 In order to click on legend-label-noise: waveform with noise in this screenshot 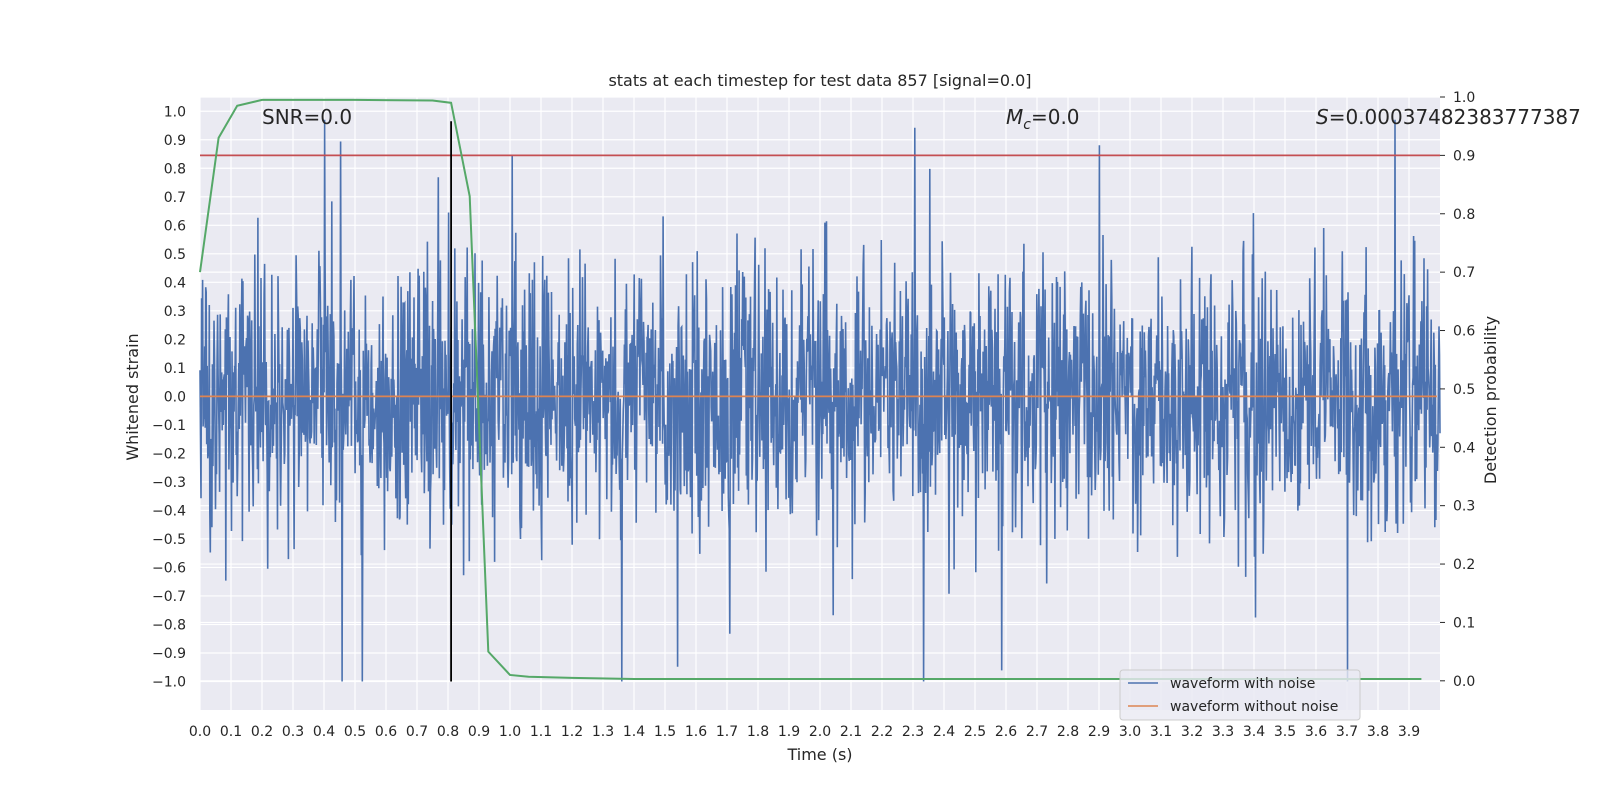, I will do `click(1242, 684)`.